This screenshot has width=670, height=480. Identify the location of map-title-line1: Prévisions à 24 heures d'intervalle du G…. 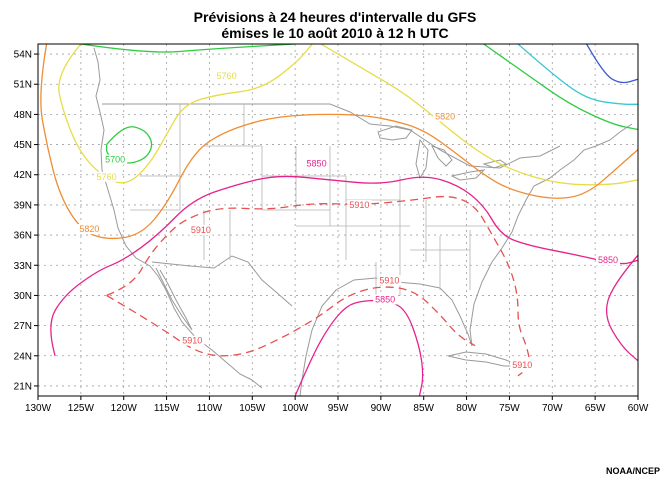
(335, 17).